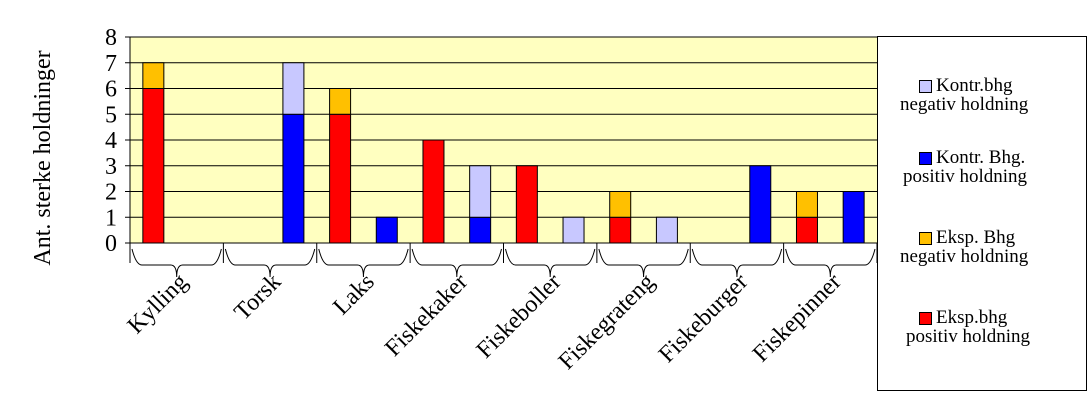  I want to click on category-label: Fiskeburger, so click(703, 318).